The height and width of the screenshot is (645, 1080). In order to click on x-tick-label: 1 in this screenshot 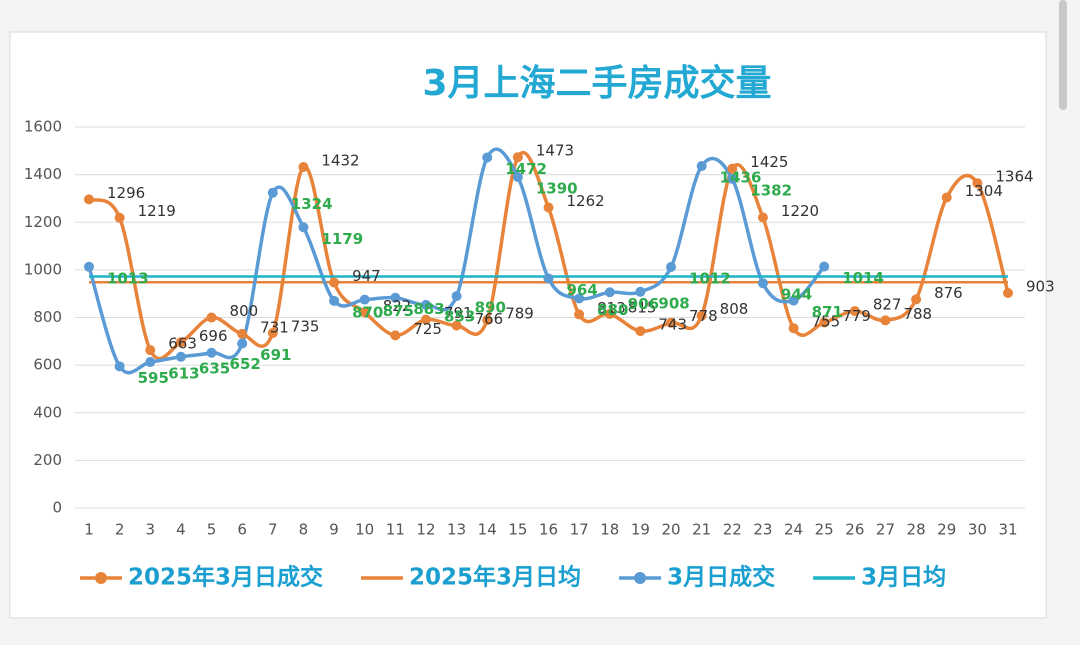, I will do `click(89, 530)`.